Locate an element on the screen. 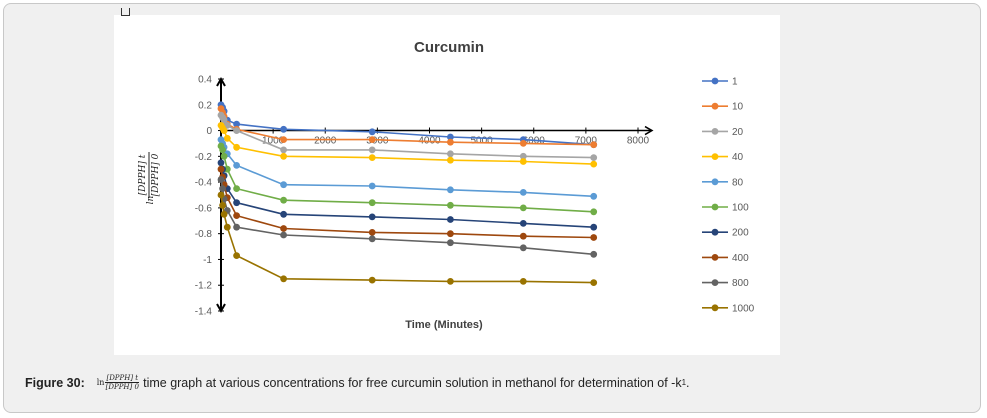 The width and height of the screenshot is (987, 418). y-tick-label: -0.6 is located at coordinates (204, 208).